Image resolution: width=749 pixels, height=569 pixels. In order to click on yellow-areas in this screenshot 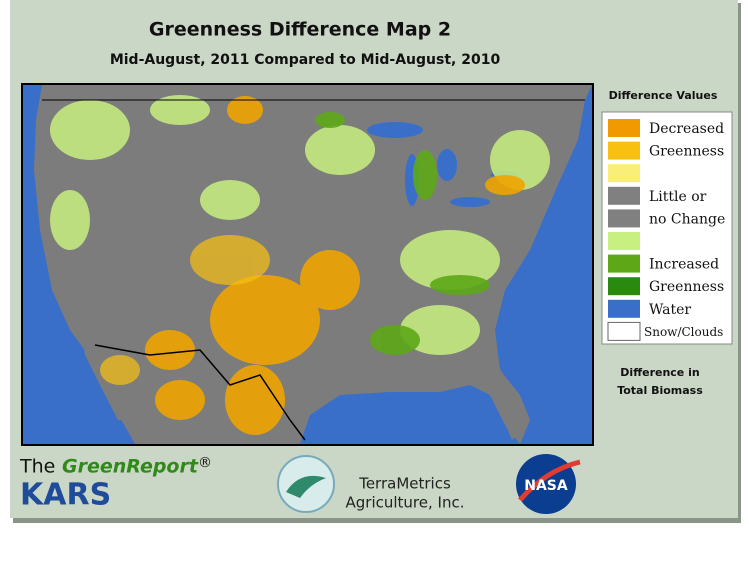, I will do `click(185, 310)`.